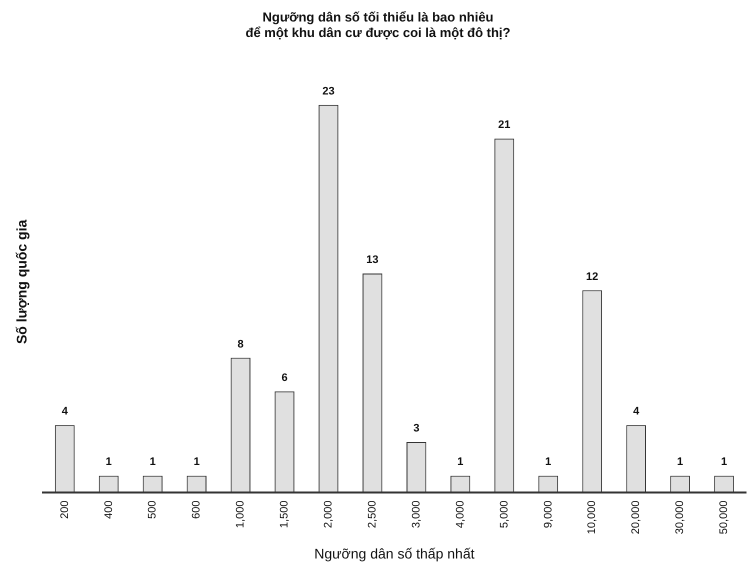  I want to click on x-tick-label: 600, so click(196, 509).